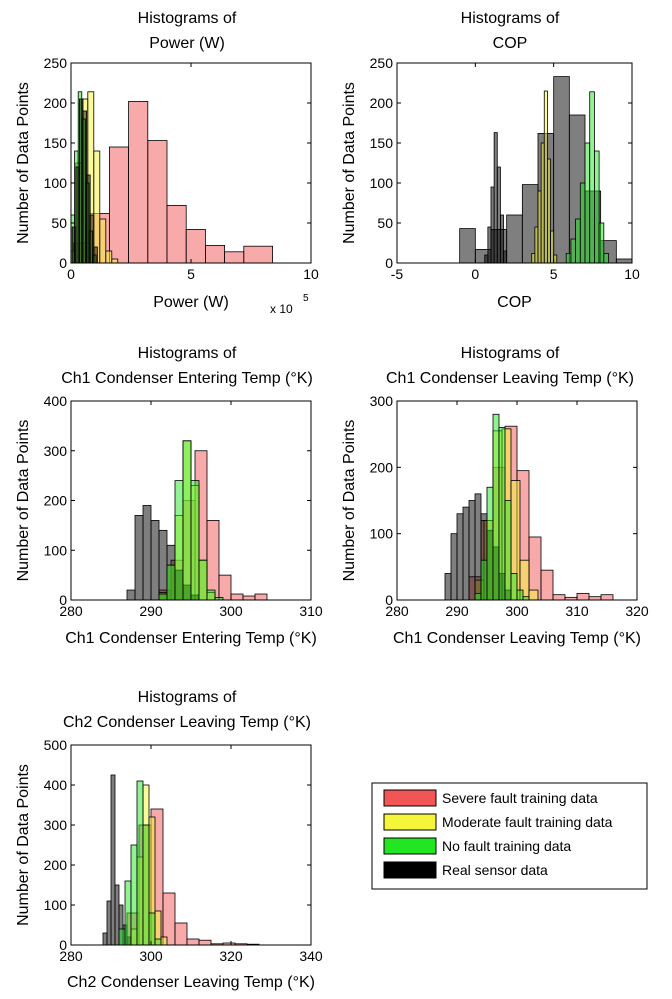 This screenshot has height=999, width=672. What do you see at coordinates (281, 309) in the screenshot?
I see `x-axis-multiplier: x 10` at bounding box center [281, 309].